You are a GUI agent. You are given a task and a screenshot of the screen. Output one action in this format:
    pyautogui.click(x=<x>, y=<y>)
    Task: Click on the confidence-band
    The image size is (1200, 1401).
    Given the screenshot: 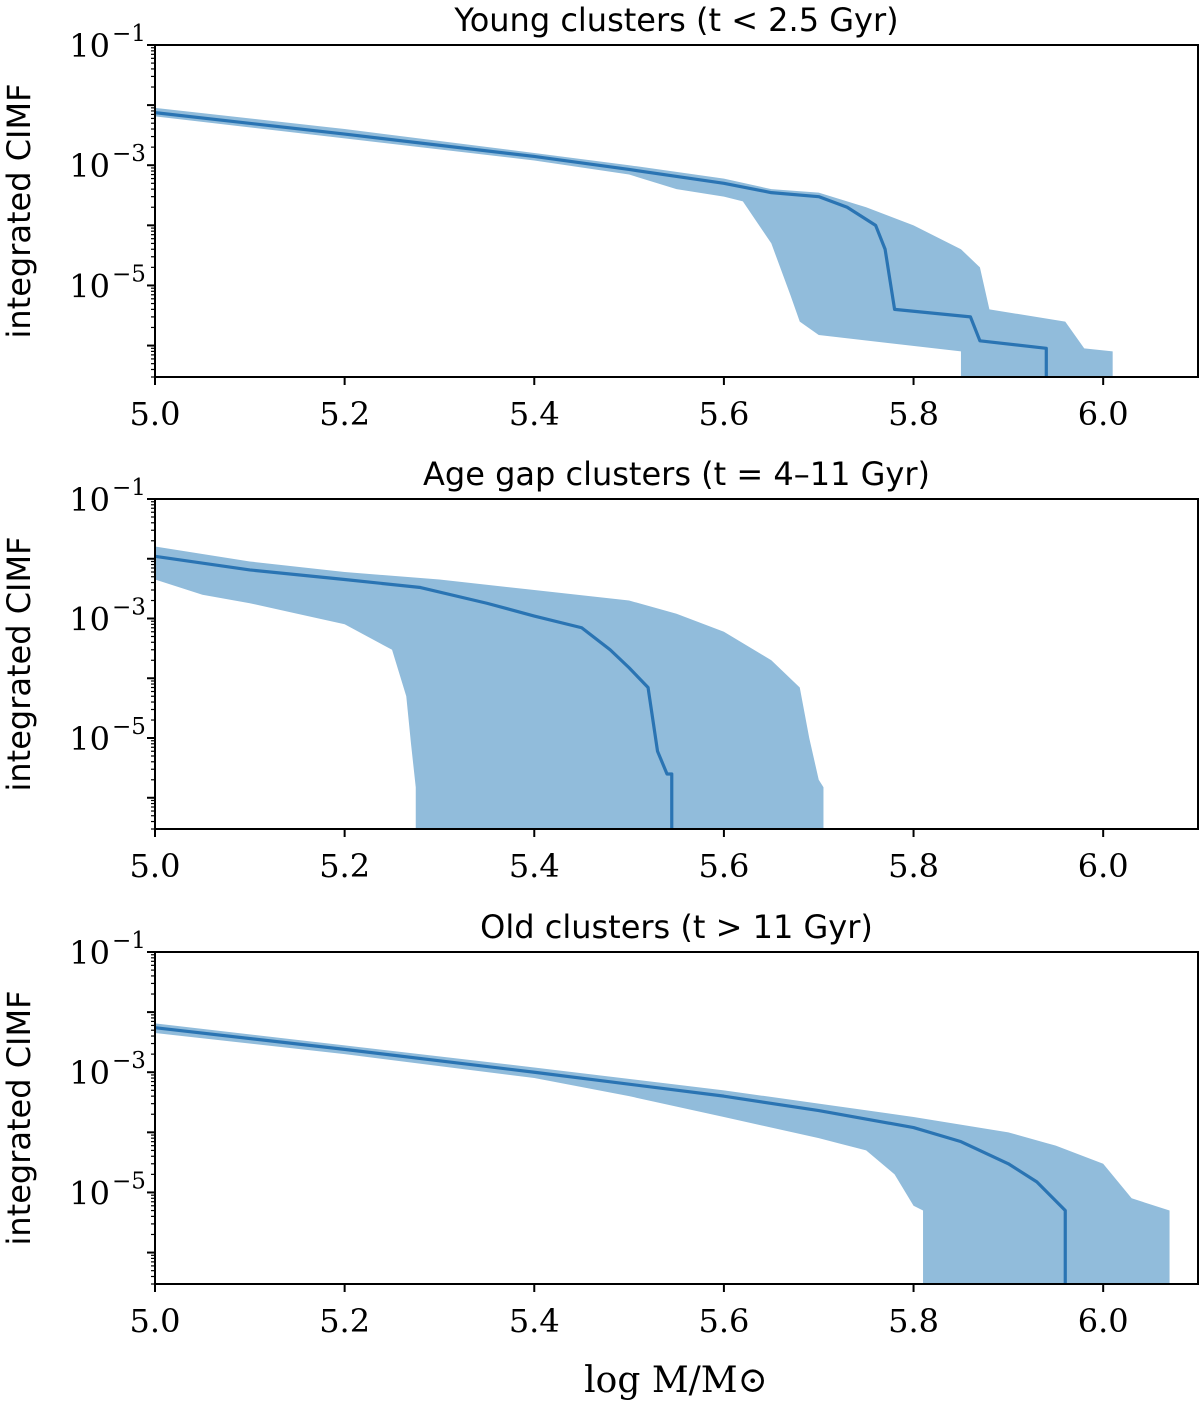 What is the action you would take?
    pyautogui.click(x=489, y=687)
    